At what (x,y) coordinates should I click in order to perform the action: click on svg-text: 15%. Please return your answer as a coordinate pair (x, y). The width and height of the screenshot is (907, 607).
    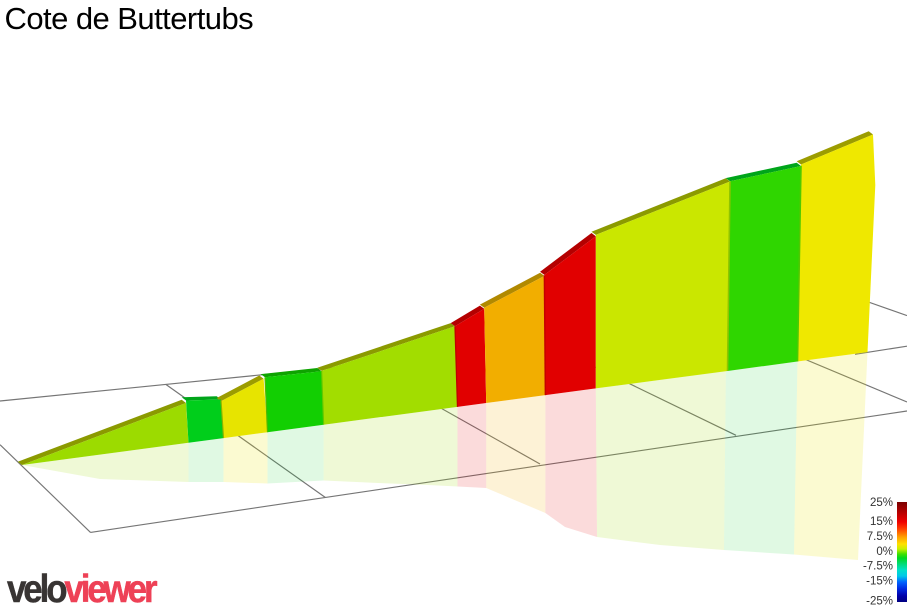
    Looking at the image, I should click on (881, 522).